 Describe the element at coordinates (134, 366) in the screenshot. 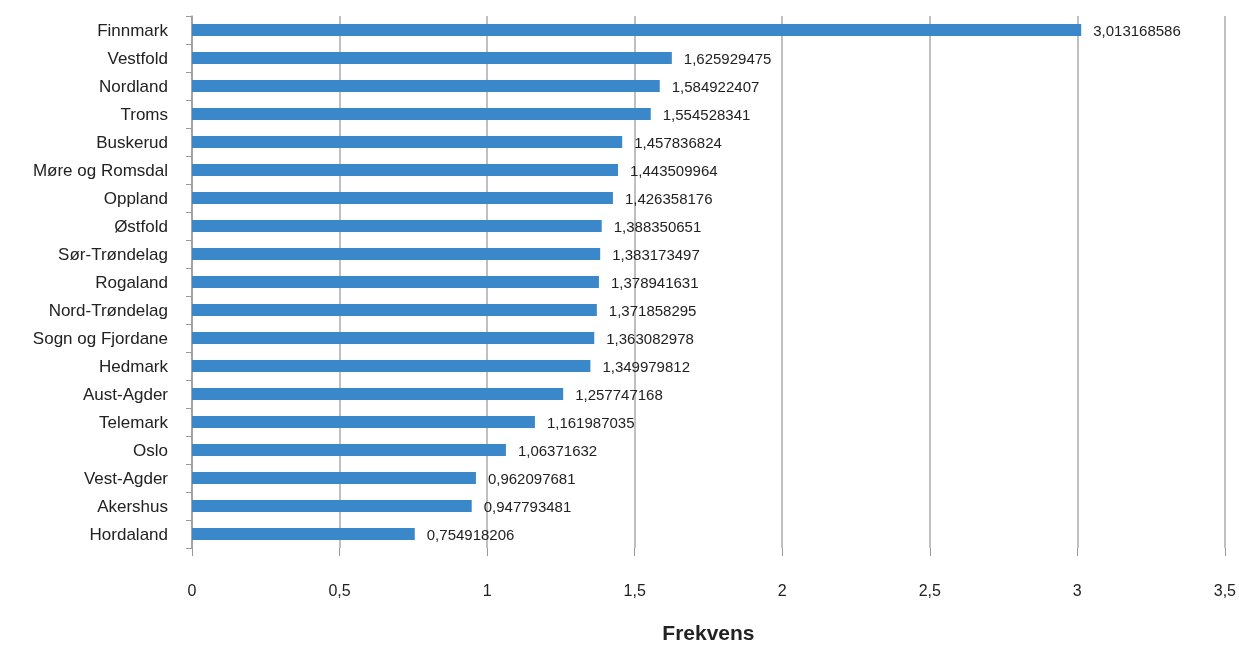

I see `y-tick-label: Hedmark` at that location.